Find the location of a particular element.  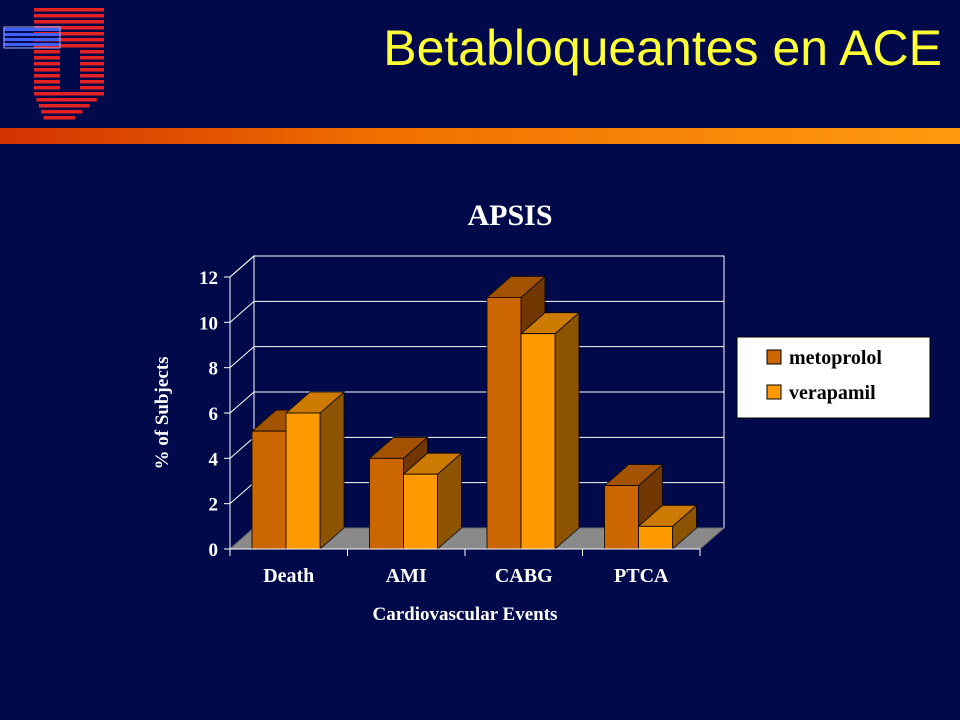

x-tick-label: Death is located at coordinates (288, 576).